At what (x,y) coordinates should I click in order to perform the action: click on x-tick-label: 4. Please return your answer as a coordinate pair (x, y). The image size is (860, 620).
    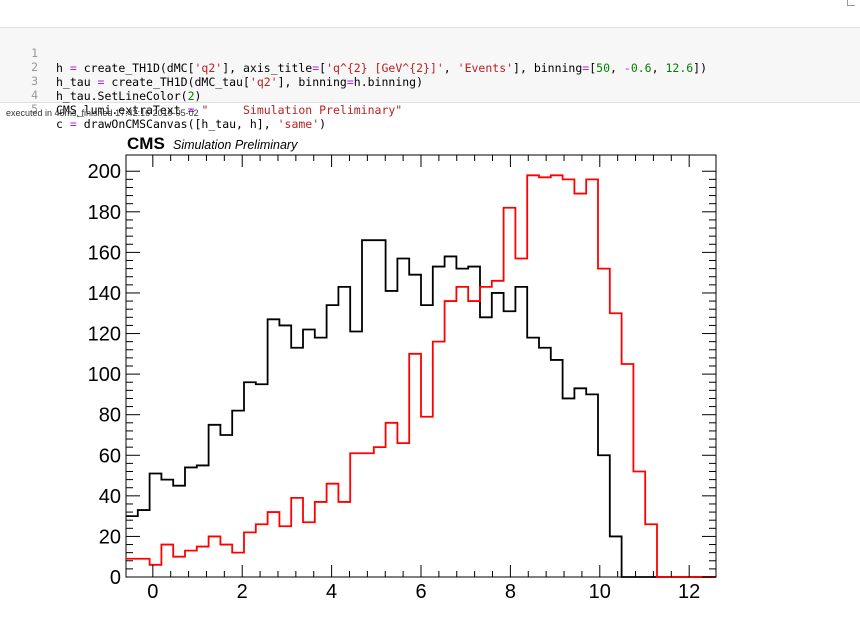
    Looking at the image, I should click on (331, 592).